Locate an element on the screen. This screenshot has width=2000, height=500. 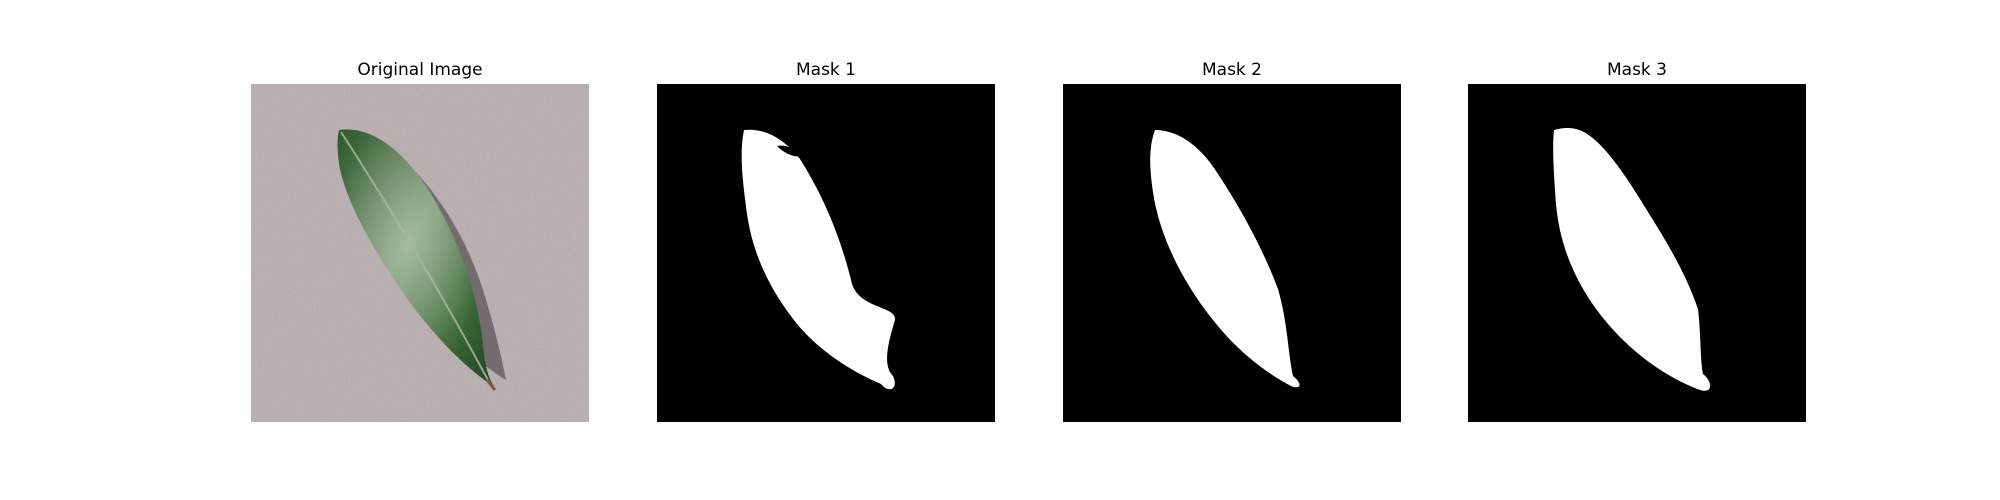
mask-2-image is located at coordinates (1232, 253).